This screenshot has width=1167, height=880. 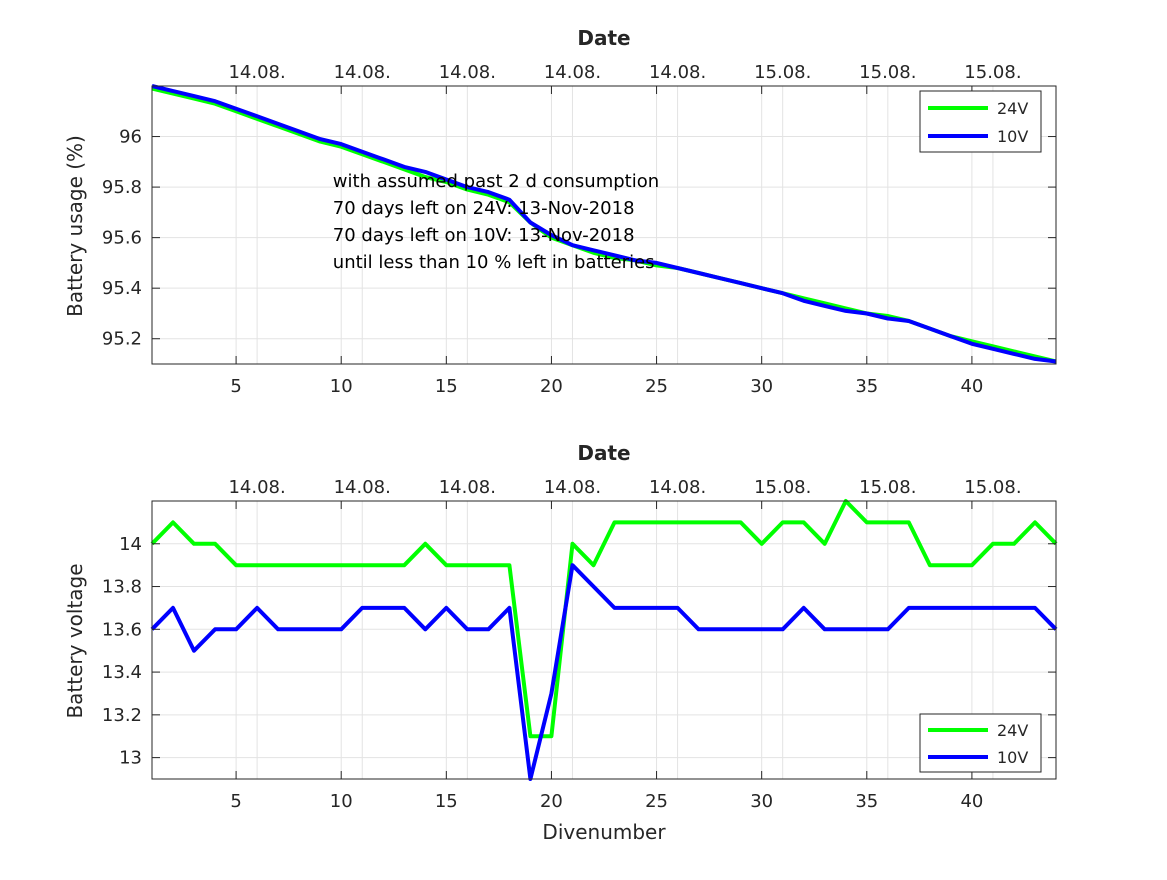 What do you see at coordinates (122, 339) in the screenshot?
I see `y-tick-label: 95.2` at bounding box center [122, 339].